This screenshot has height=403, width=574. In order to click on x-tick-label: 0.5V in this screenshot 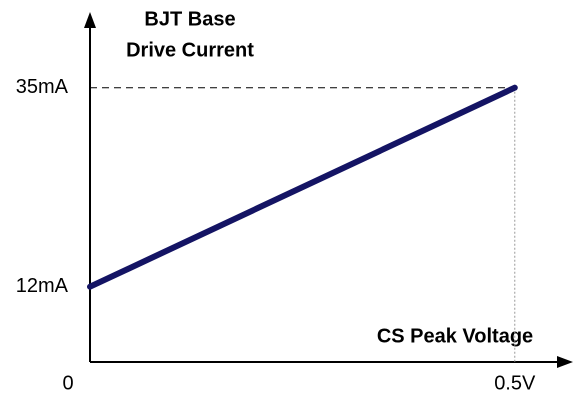, I will do `click(515, 383)`.